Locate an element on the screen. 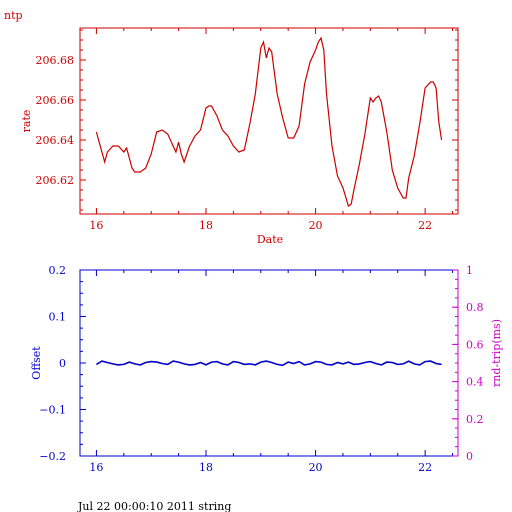 This screenshot has height=512, width=512. offset-xtick-label: 18 is located at coordinates (206, 467).